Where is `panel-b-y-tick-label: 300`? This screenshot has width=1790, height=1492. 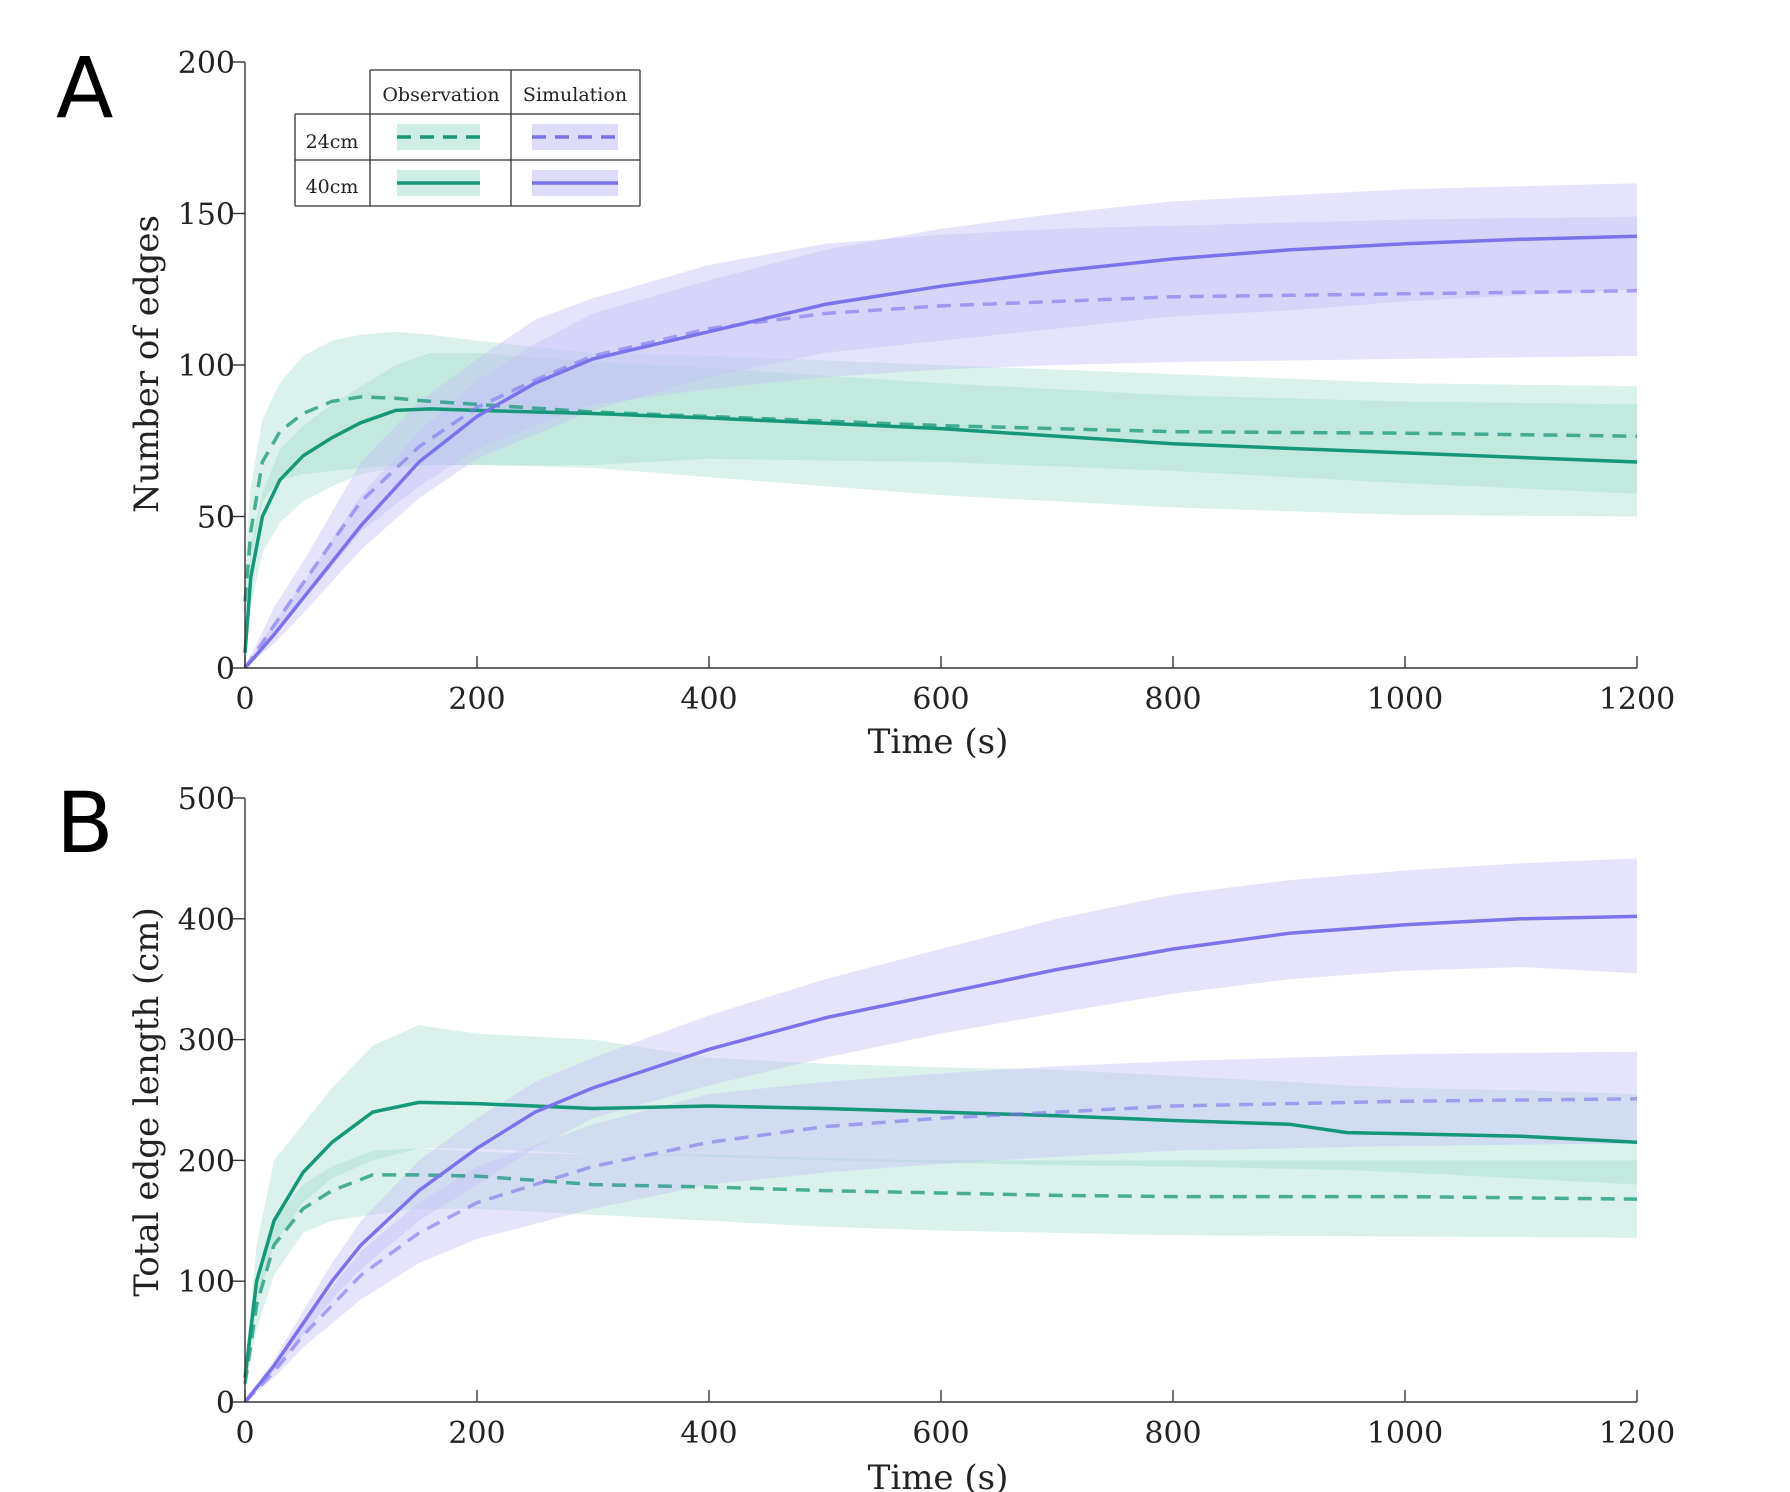
panel-b-y-tick-label: 300 is located at coordinates (206, 1041).